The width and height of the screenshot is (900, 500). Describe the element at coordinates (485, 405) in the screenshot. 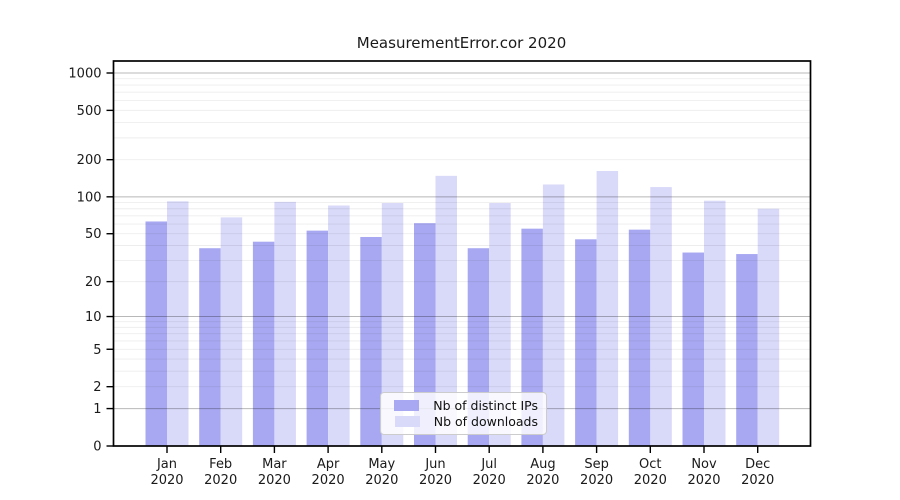

I see `legend-label-distinct-ips: Nb of distinct IPs` at that location.